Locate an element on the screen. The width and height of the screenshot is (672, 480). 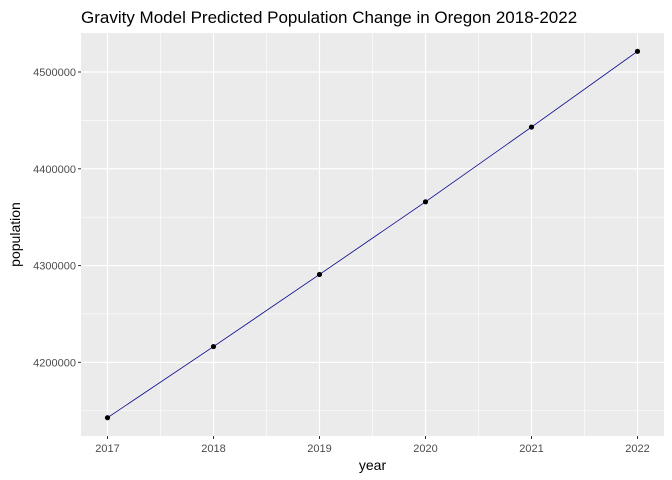
y-axis-title: population is located at coordinates (15, 234).